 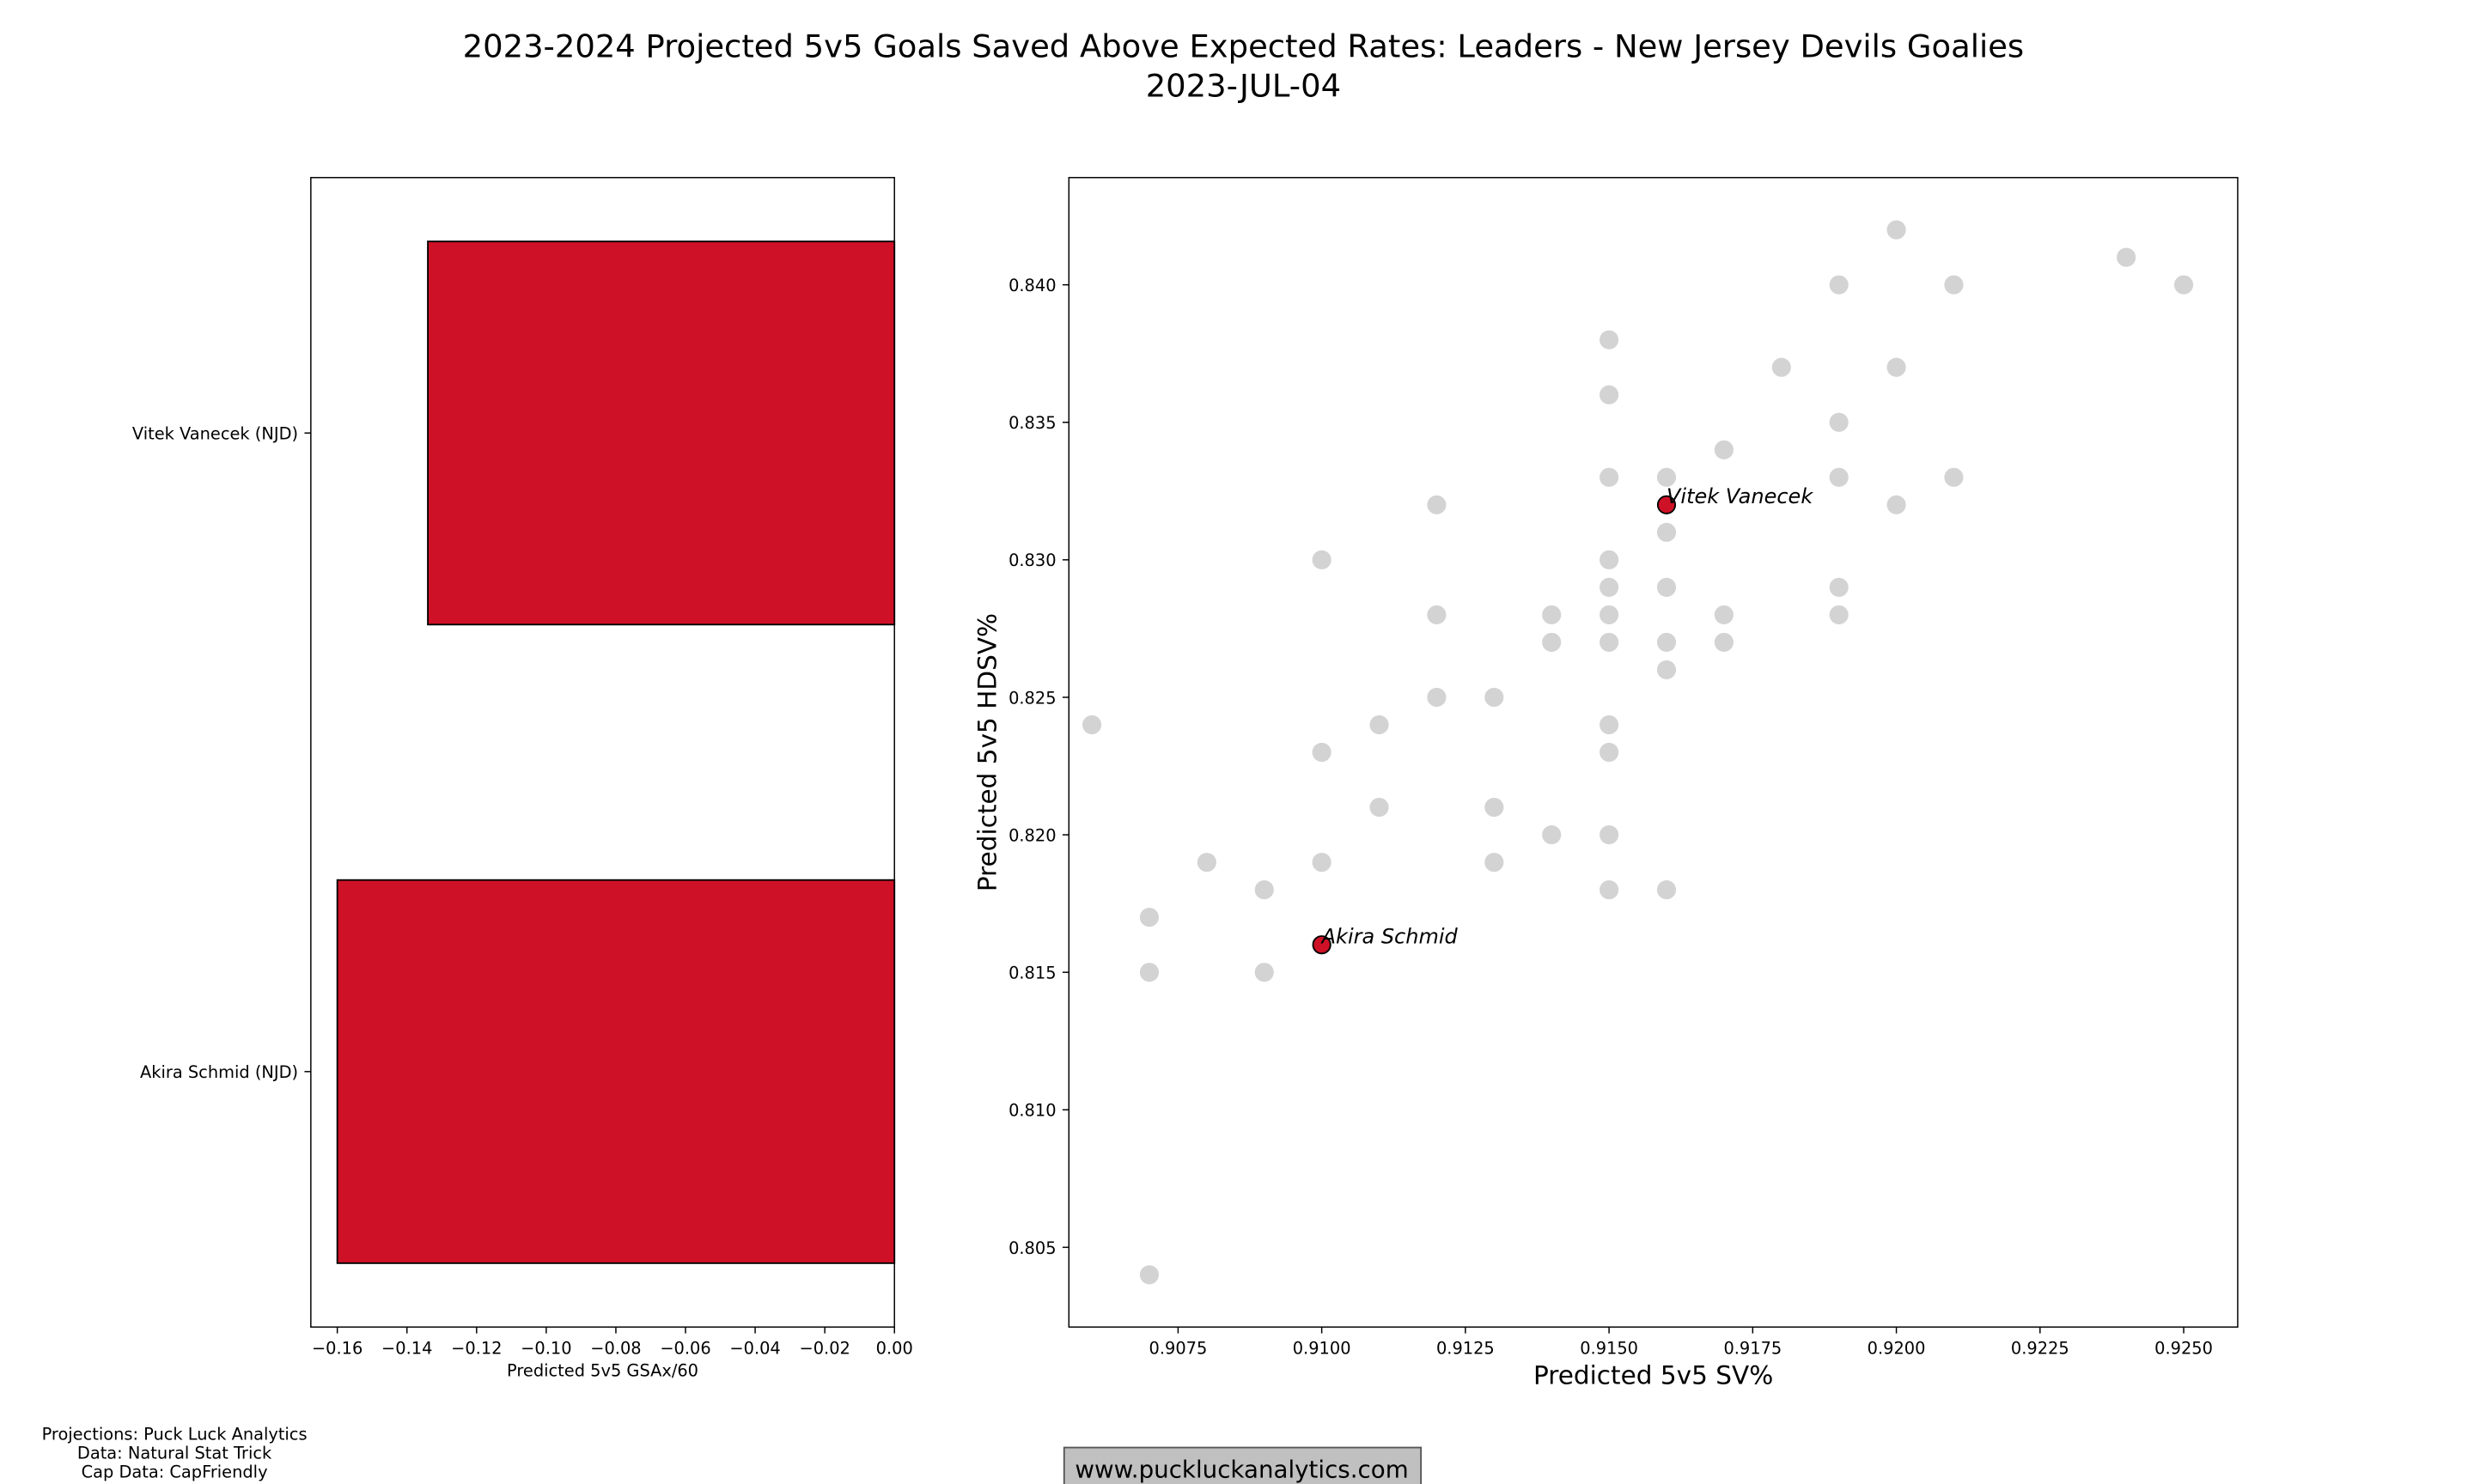 I want to click on x-tick-label: 0.9100, so click(x=1322, y=1349).